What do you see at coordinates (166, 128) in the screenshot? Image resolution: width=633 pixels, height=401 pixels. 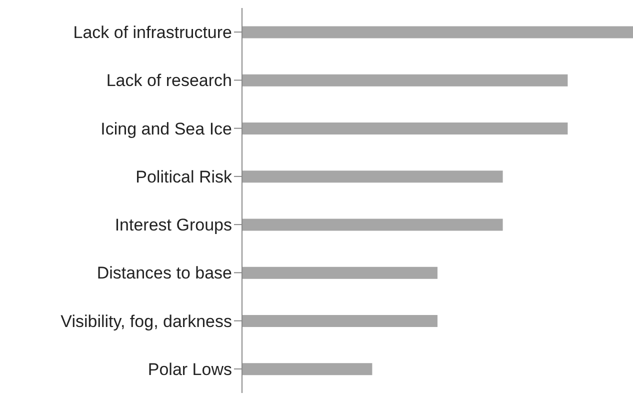 I see `y-tick-label: Icing and Sea Ice` at bounding box center [166, 128].